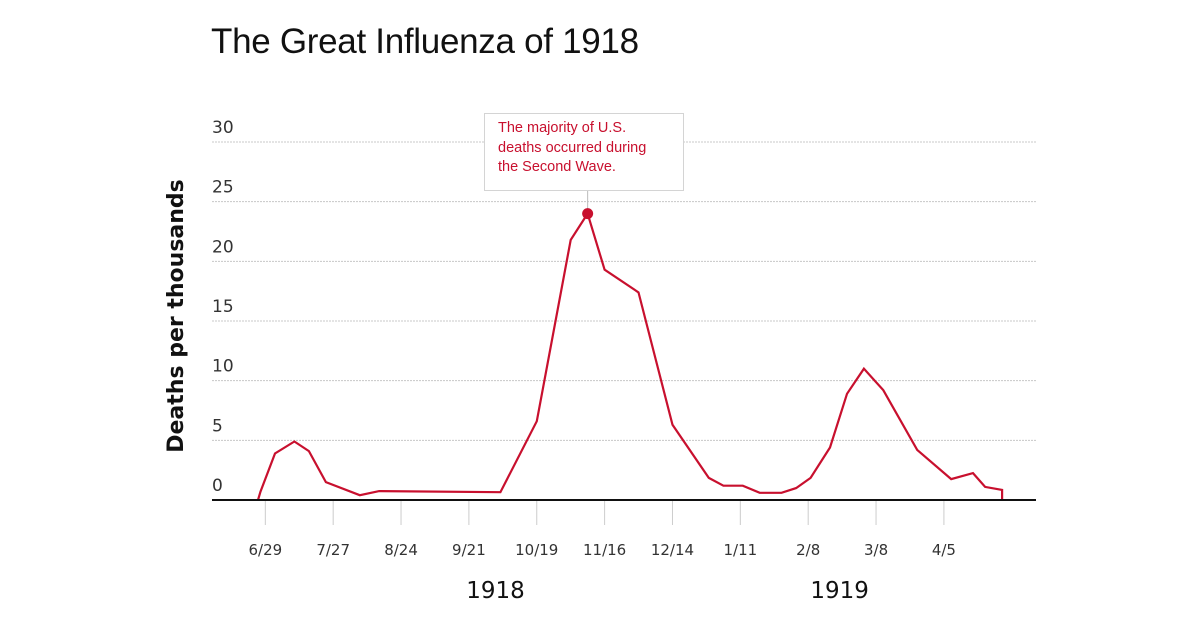 The width and height of the screenshot is (1200, 628). What do you see at coordinates (557, 167) in the screenshot?
I see `annotation-line: the Second Wave.` at bounding box center [557, 167].